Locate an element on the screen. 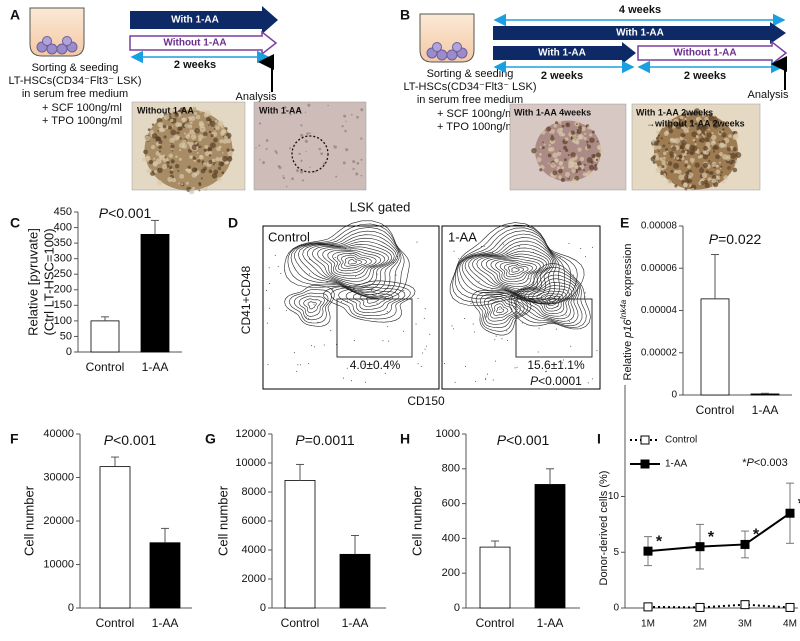 This screenshot has height=641, width=800. y-tick-label: 0.00006 is located at coordinates (659, 268).